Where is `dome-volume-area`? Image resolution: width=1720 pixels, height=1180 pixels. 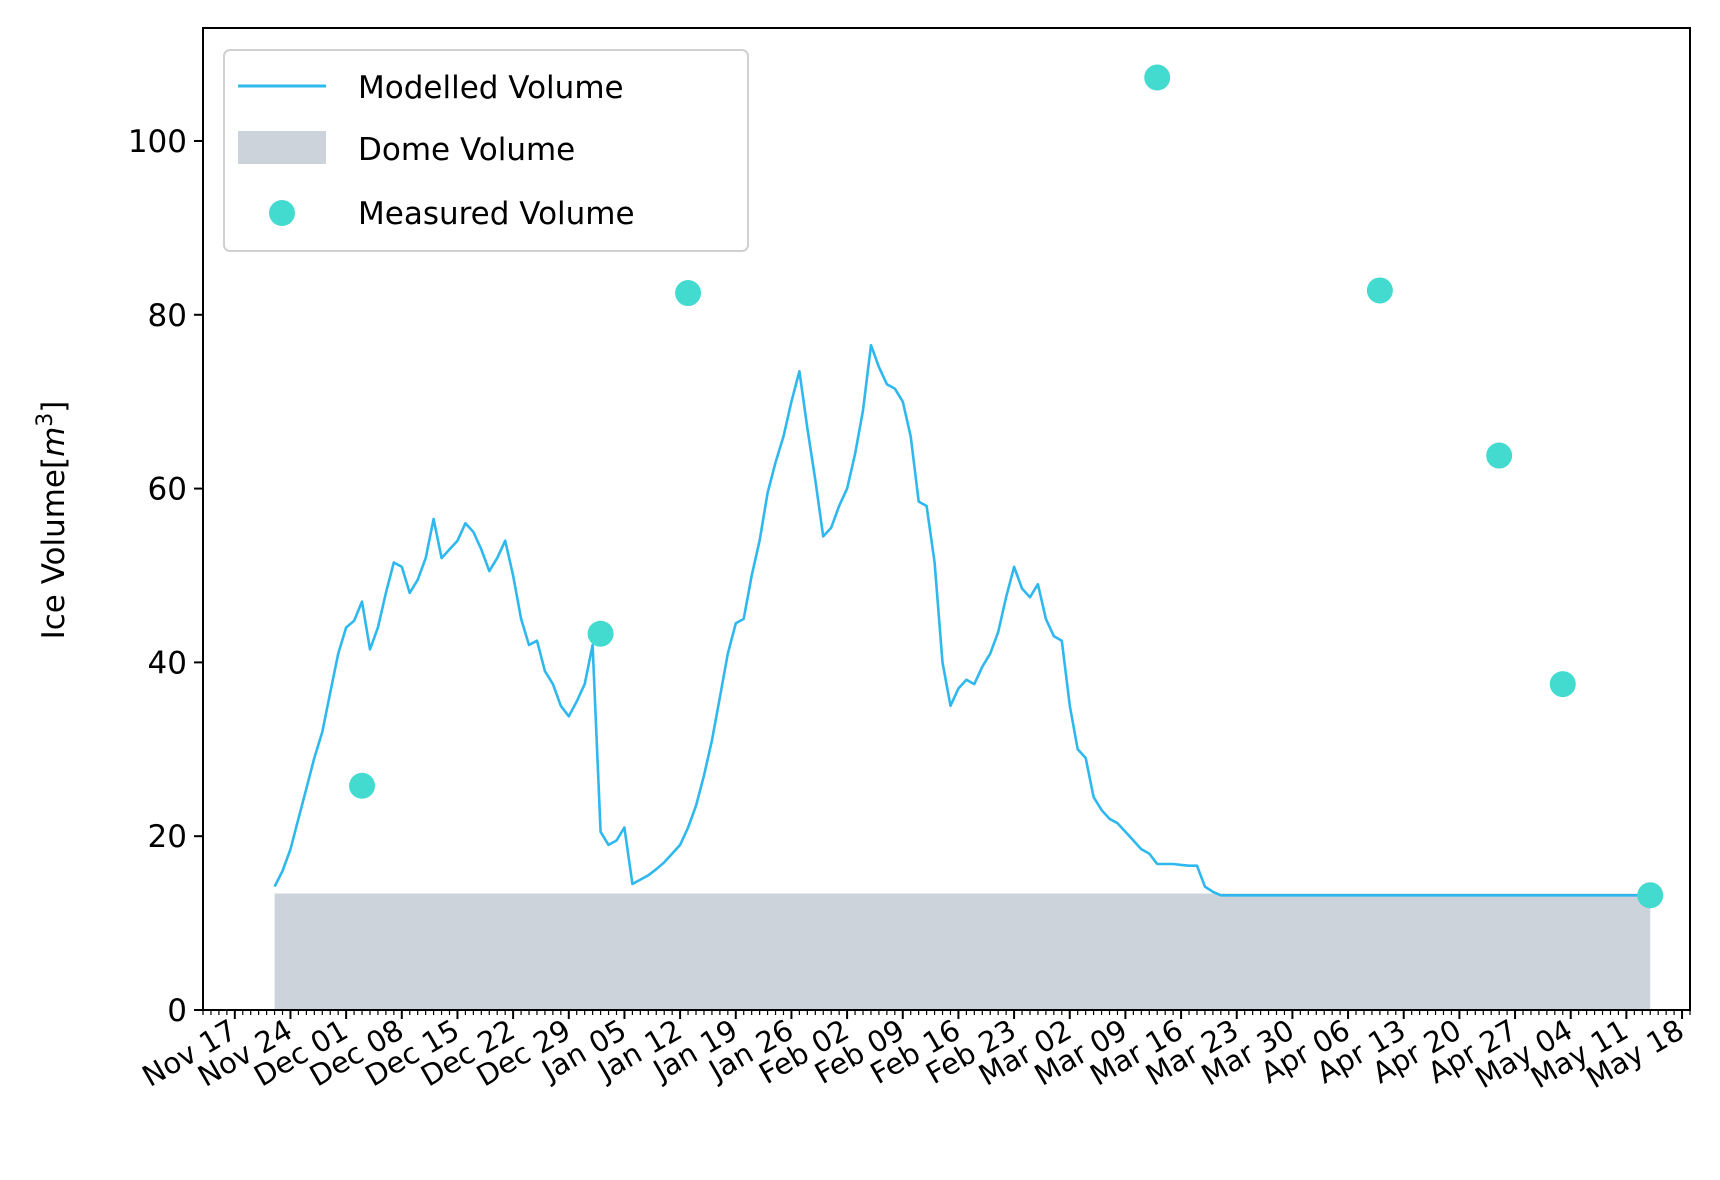
dome-volume-area is located at coordinates (962, 951).